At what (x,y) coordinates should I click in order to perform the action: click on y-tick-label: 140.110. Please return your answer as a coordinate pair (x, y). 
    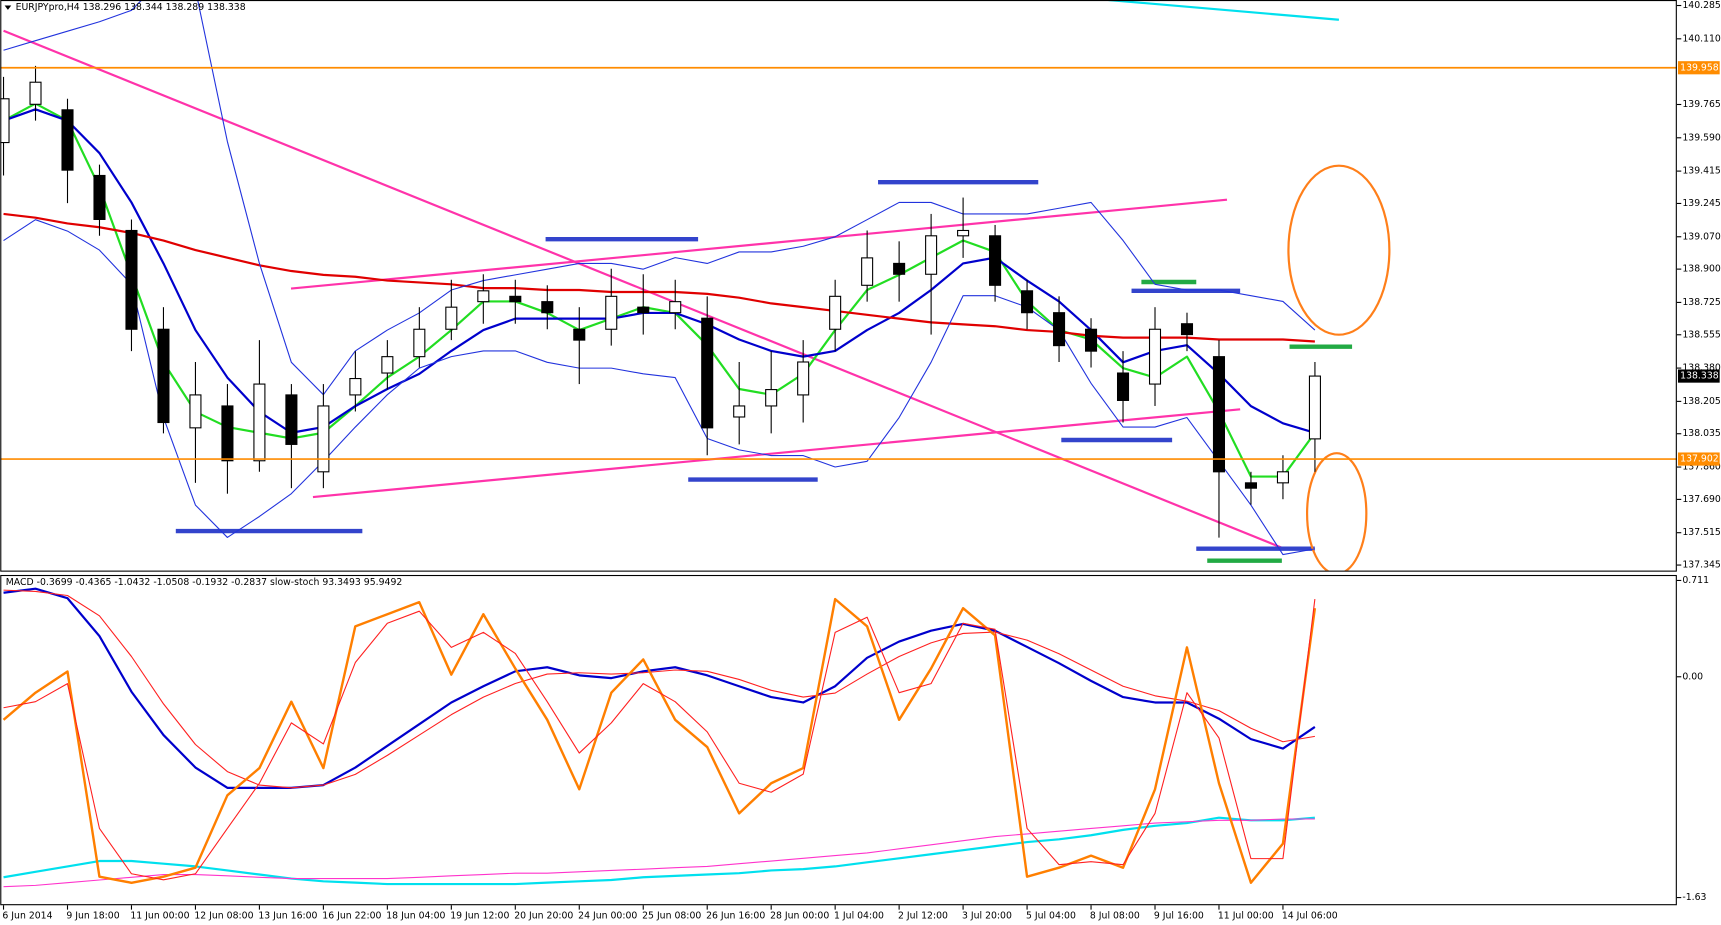
    Looking at the image, I should click on (1701, 38).